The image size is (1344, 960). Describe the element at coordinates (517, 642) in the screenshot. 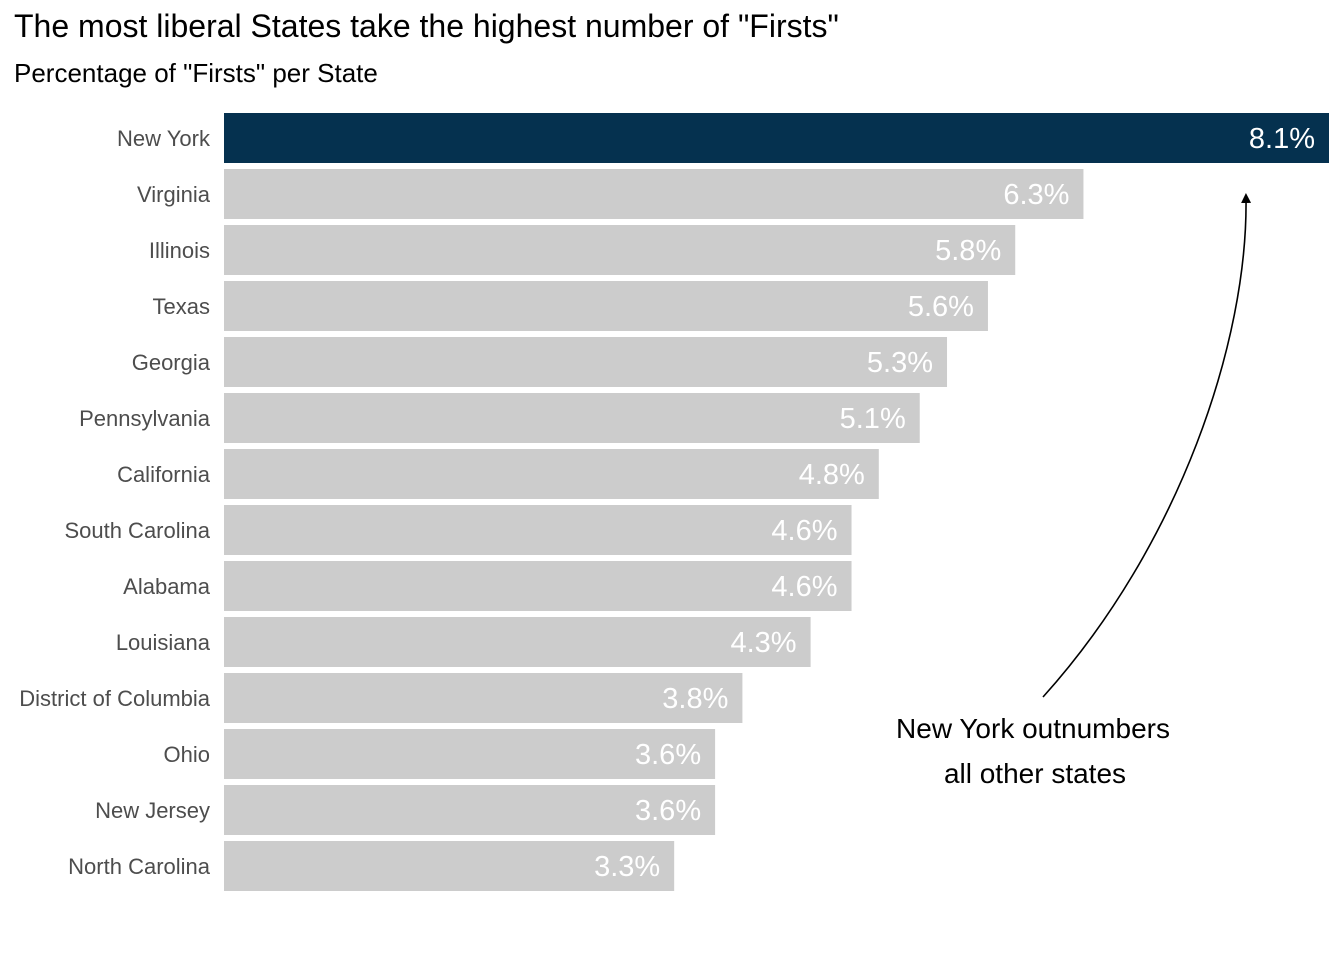

I see `bar-louisiana` at that location.